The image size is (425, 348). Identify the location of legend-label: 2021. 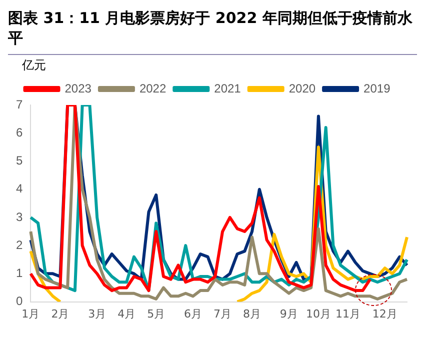
(228, 88).